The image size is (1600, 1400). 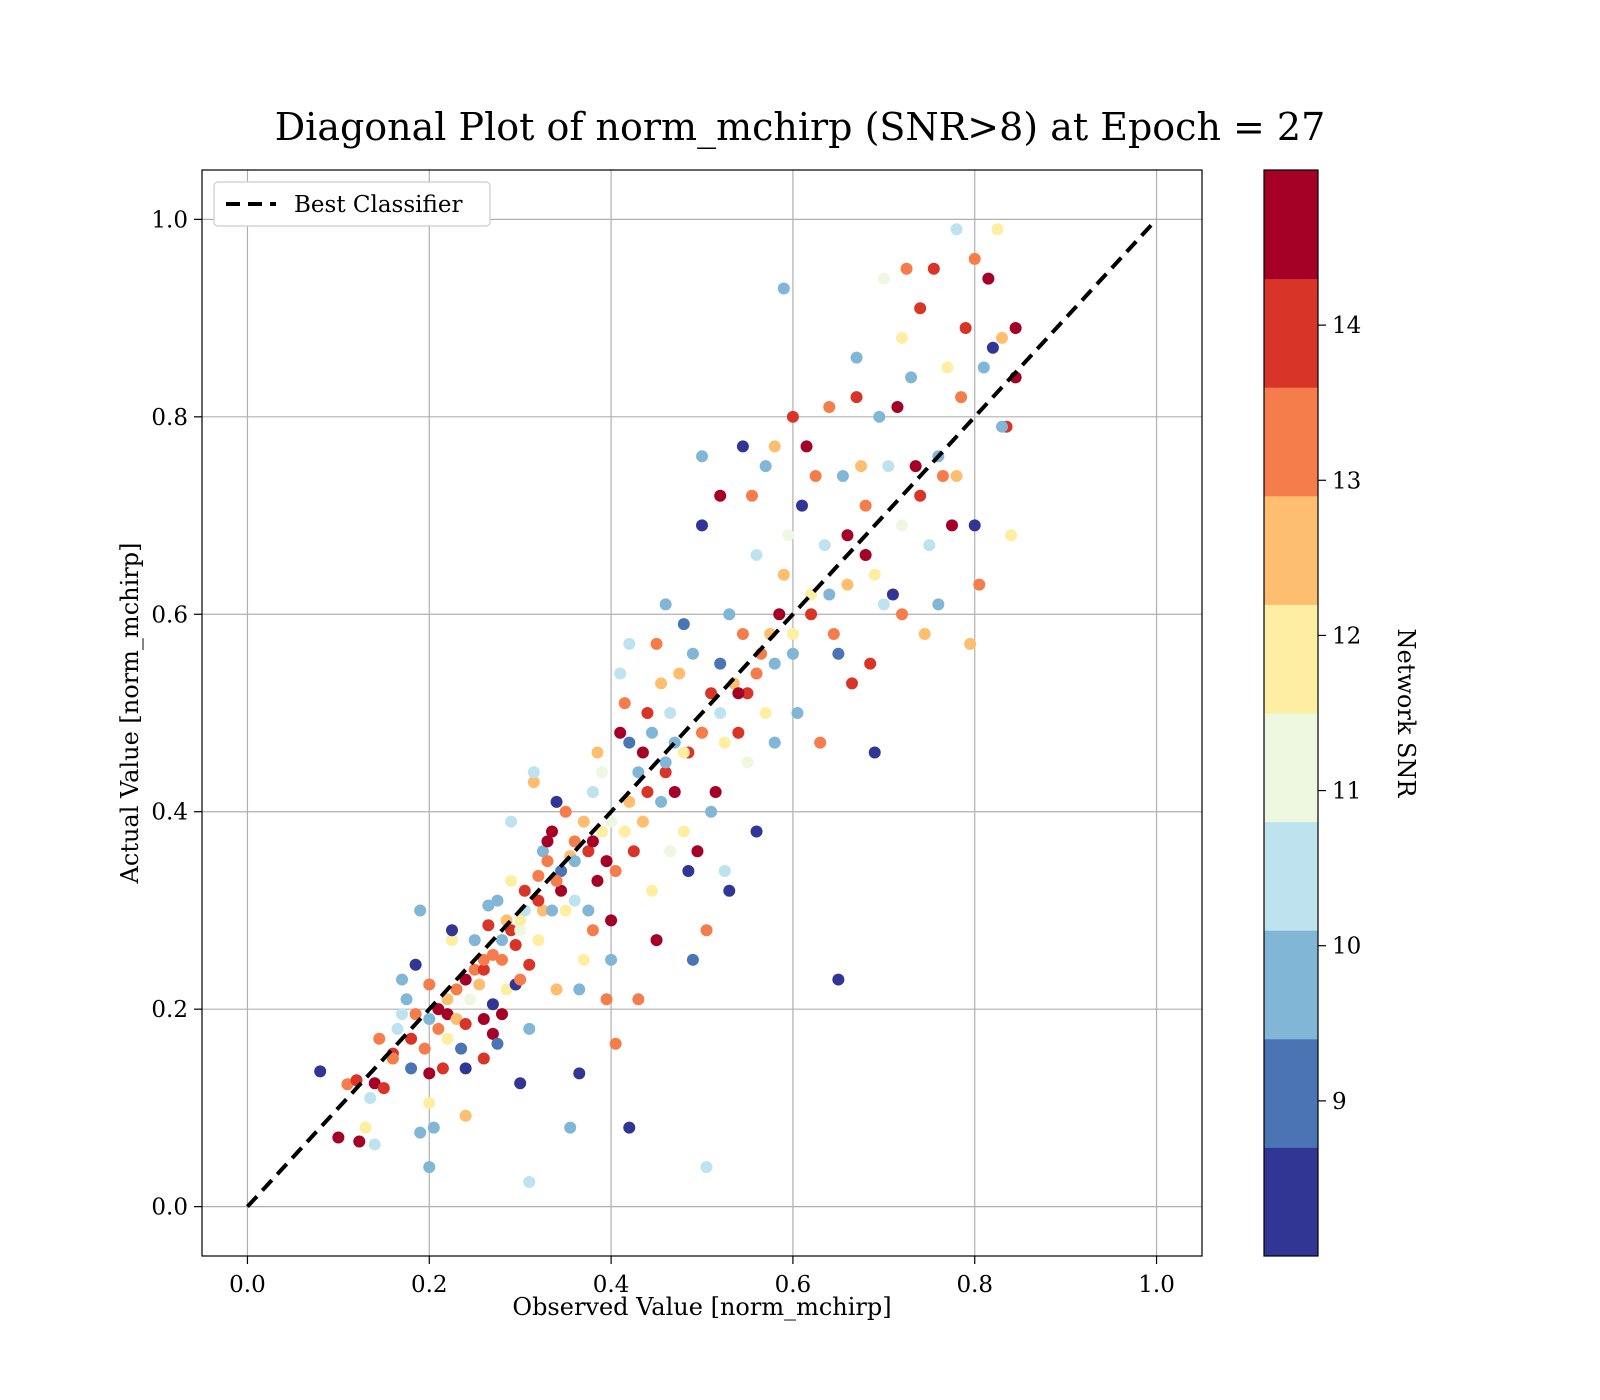 What do you see at coordinates (1339, 714) in the screenshot?
I see `colorbar-ticks: 9 10 11 12 13 14` at bounding box center [1339, 714].